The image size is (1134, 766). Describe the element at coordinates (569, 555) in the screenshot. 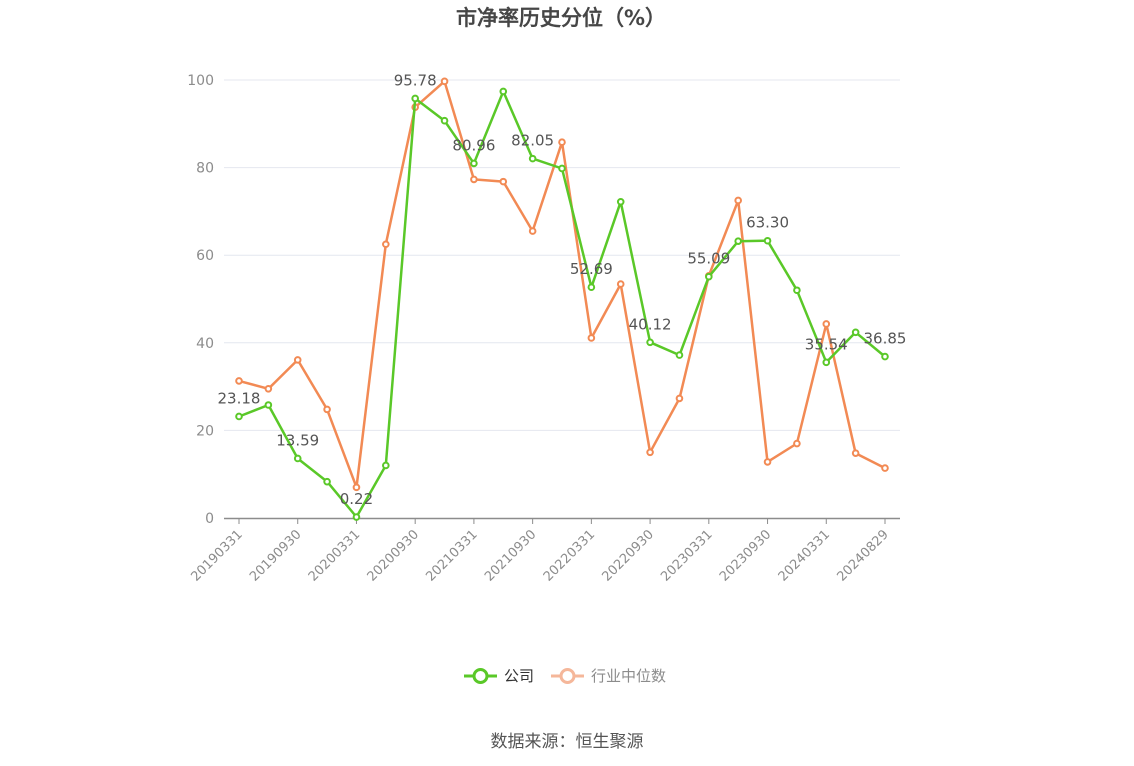

I see `x-tick-label: 20220331` at that location.